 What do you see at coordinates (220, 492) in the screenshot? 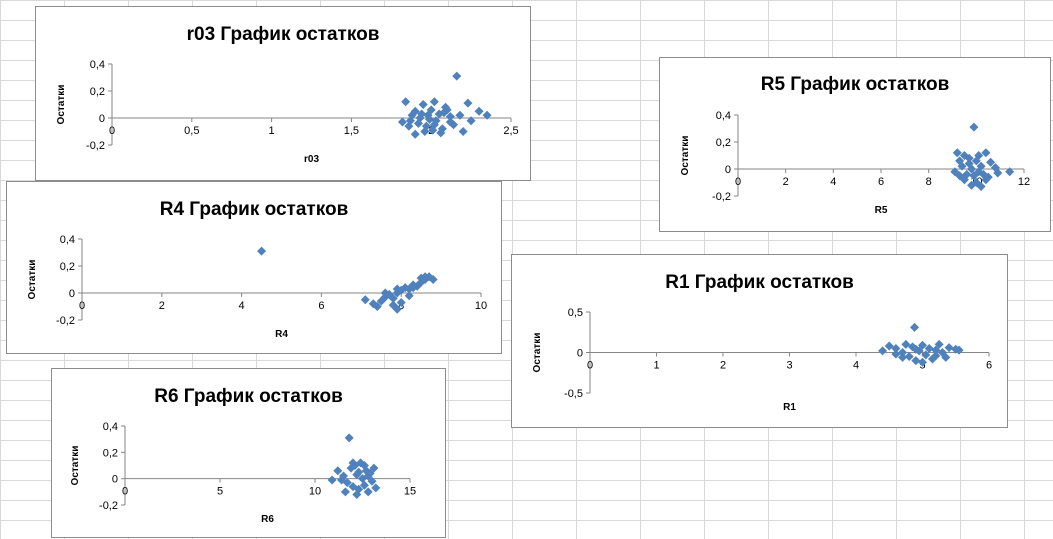
I see `x-tick-label: 5` at bounding box center [220, 492].